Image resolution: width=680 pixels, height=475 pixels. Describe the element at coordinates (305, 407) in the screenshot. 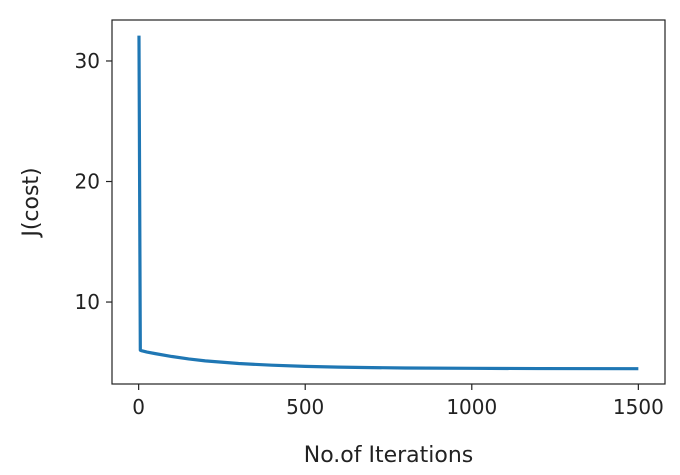

I see `x-tick-label: 500` at that location.